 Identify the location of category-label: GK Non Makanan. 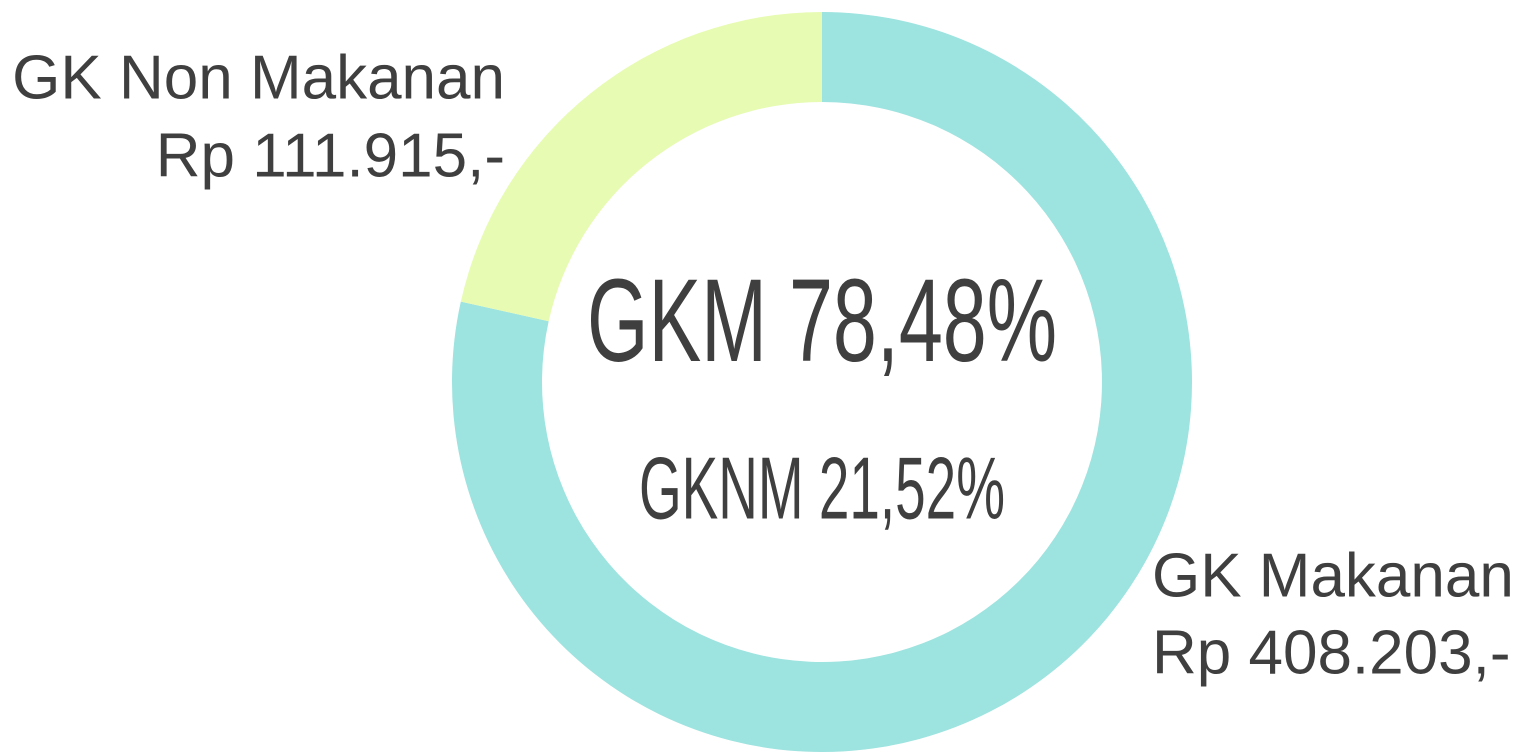
(258, 77).